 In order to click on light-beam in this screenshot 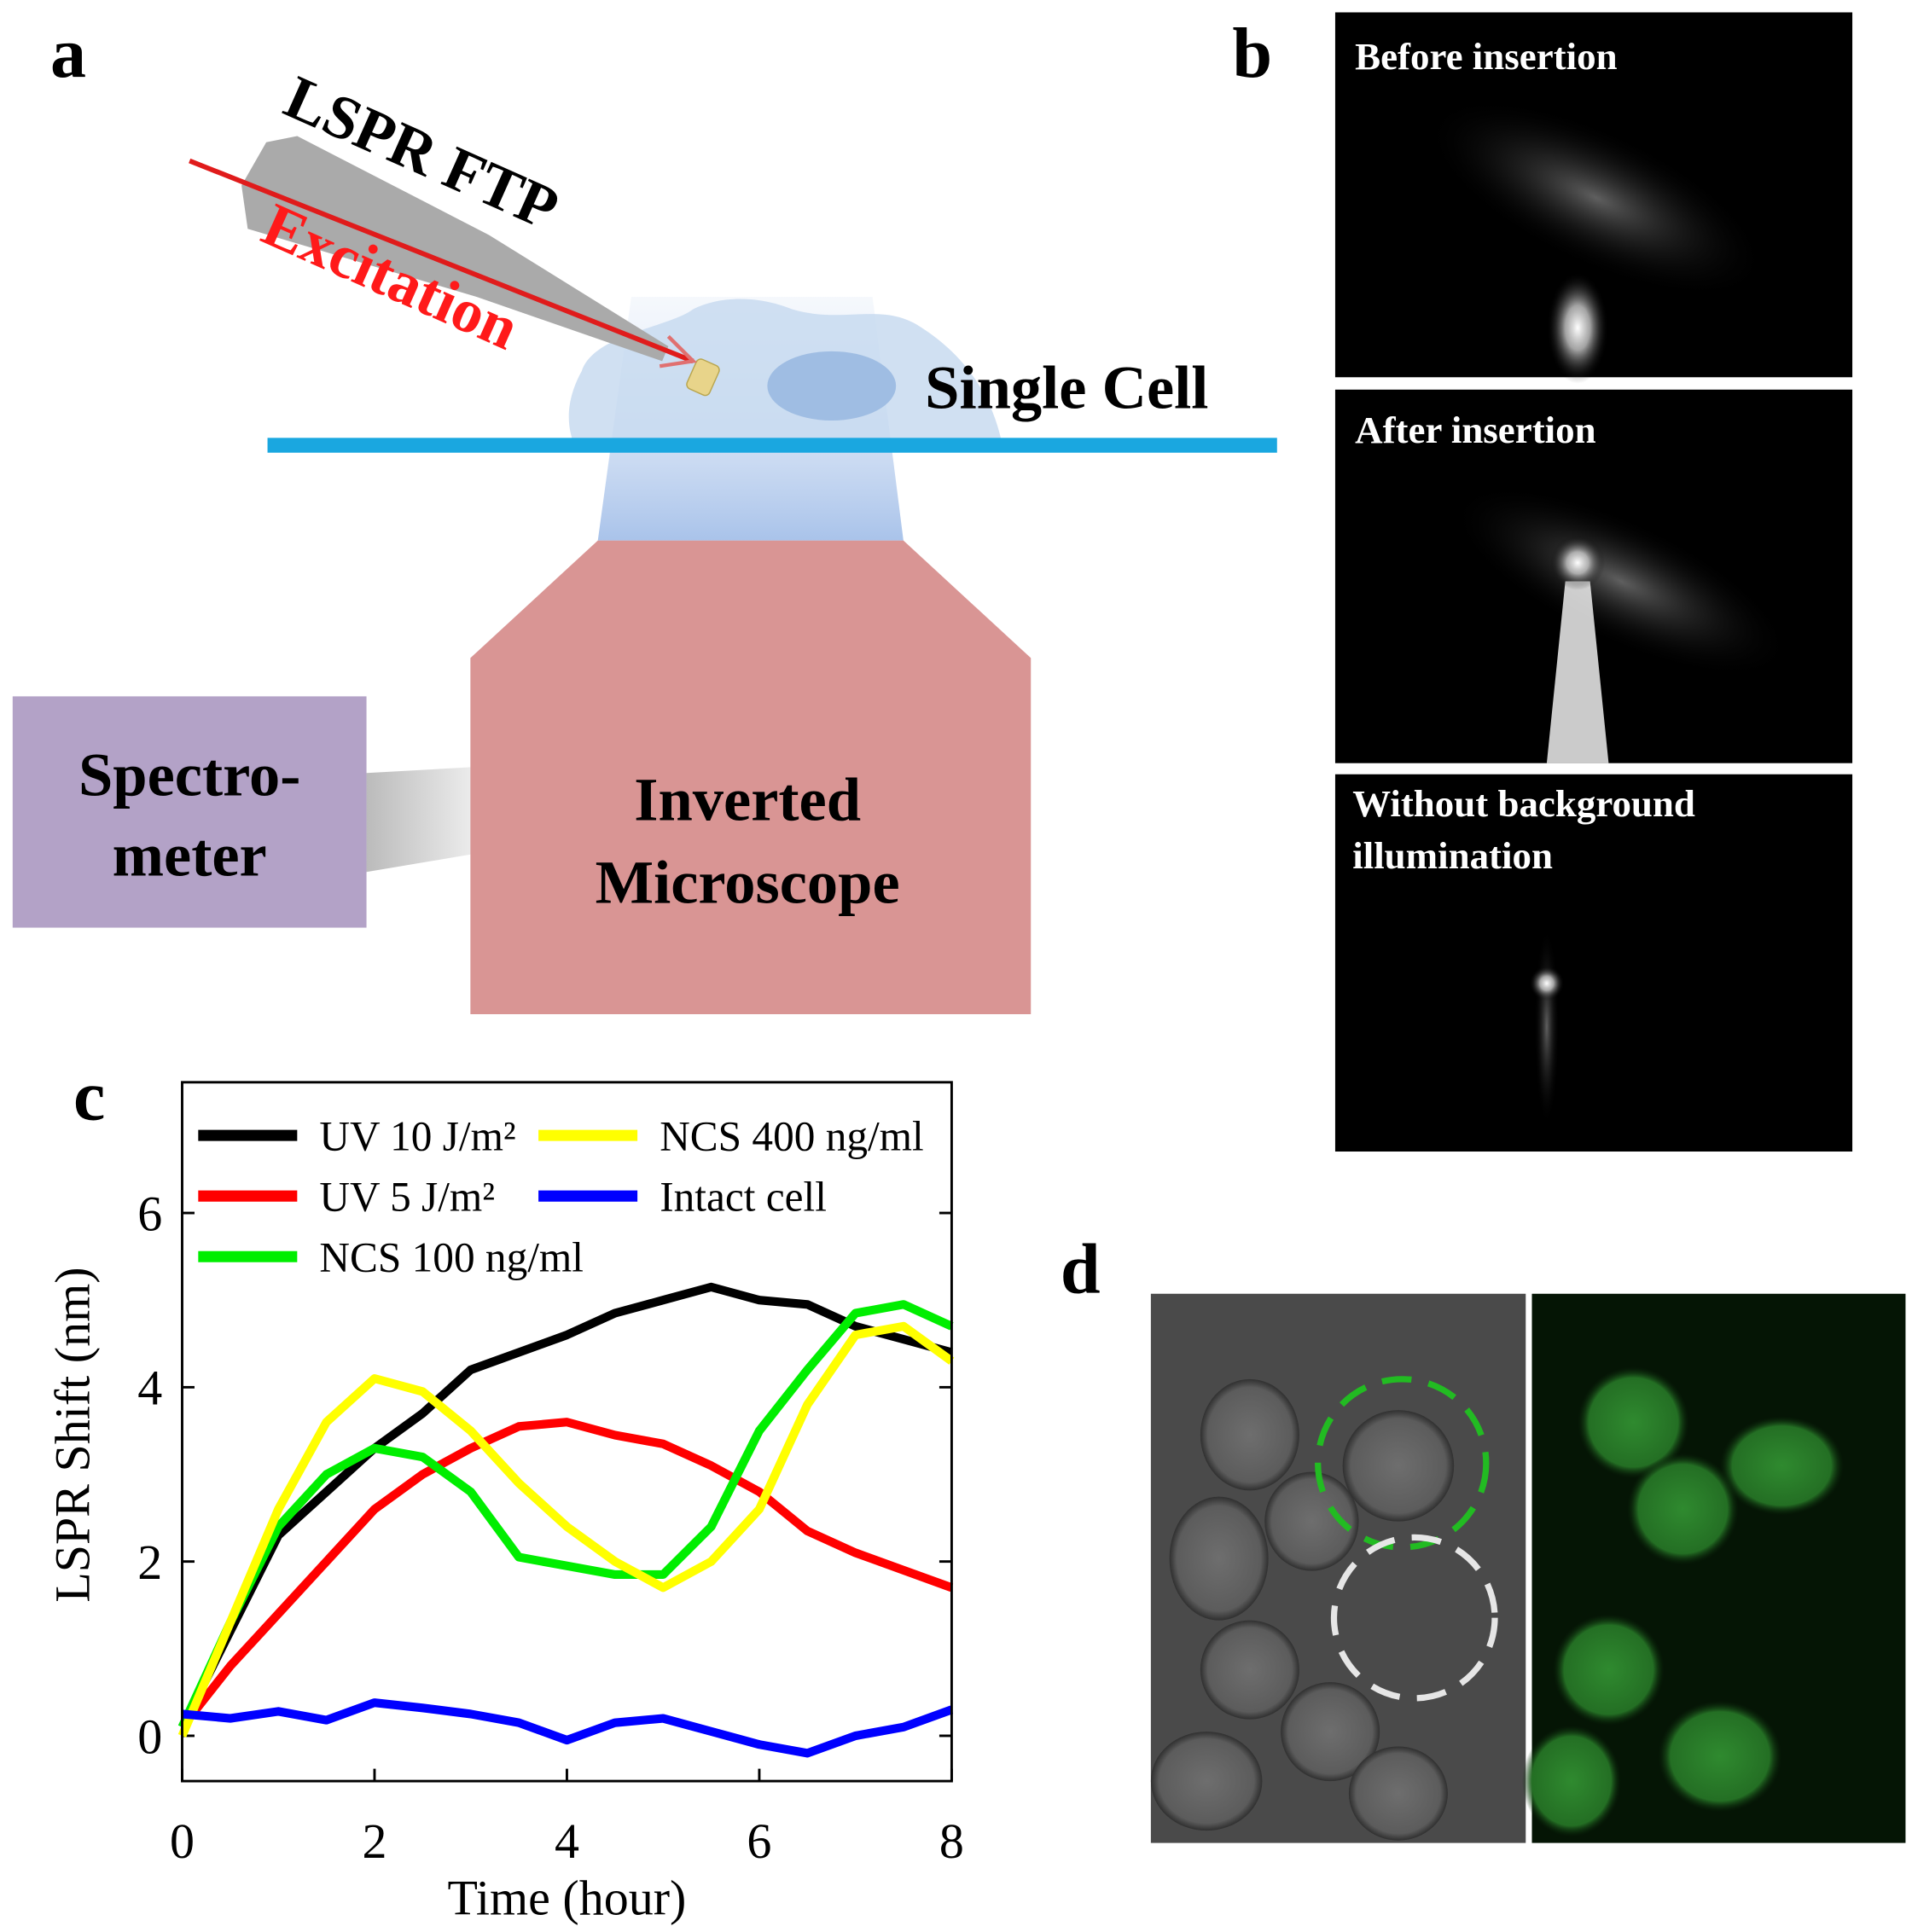, I will do `click(421, 820)`.